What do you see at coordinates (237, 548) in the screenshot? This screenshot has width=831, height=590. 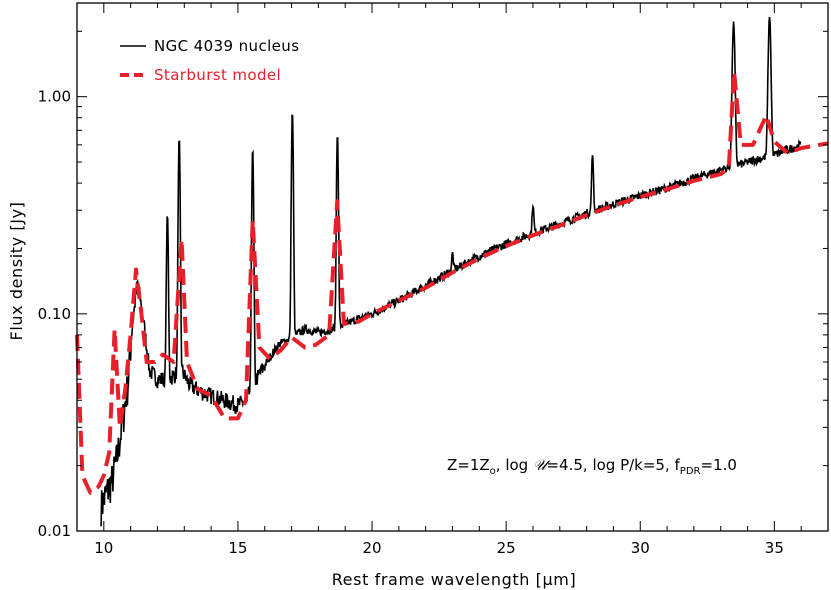 I see `x-tick-label: 15` at bounding box center [237, 548].